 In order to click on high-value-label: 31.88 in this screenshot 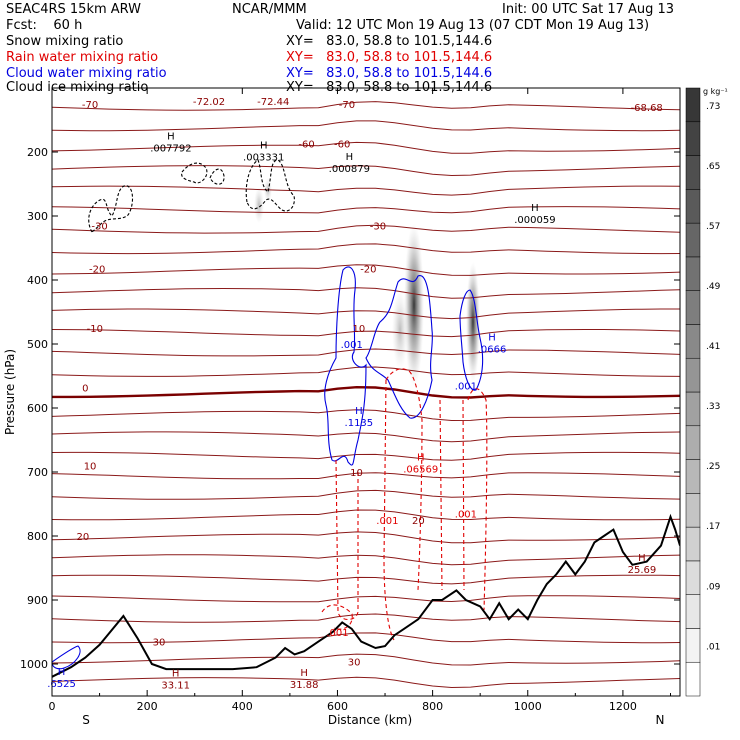, I will do `click(304, 685)`.